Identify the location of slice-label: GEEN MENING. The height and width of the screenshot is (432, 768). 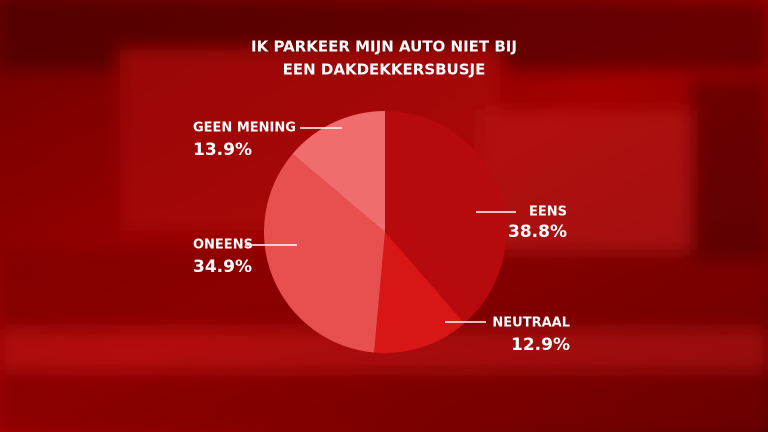
(244, 128).